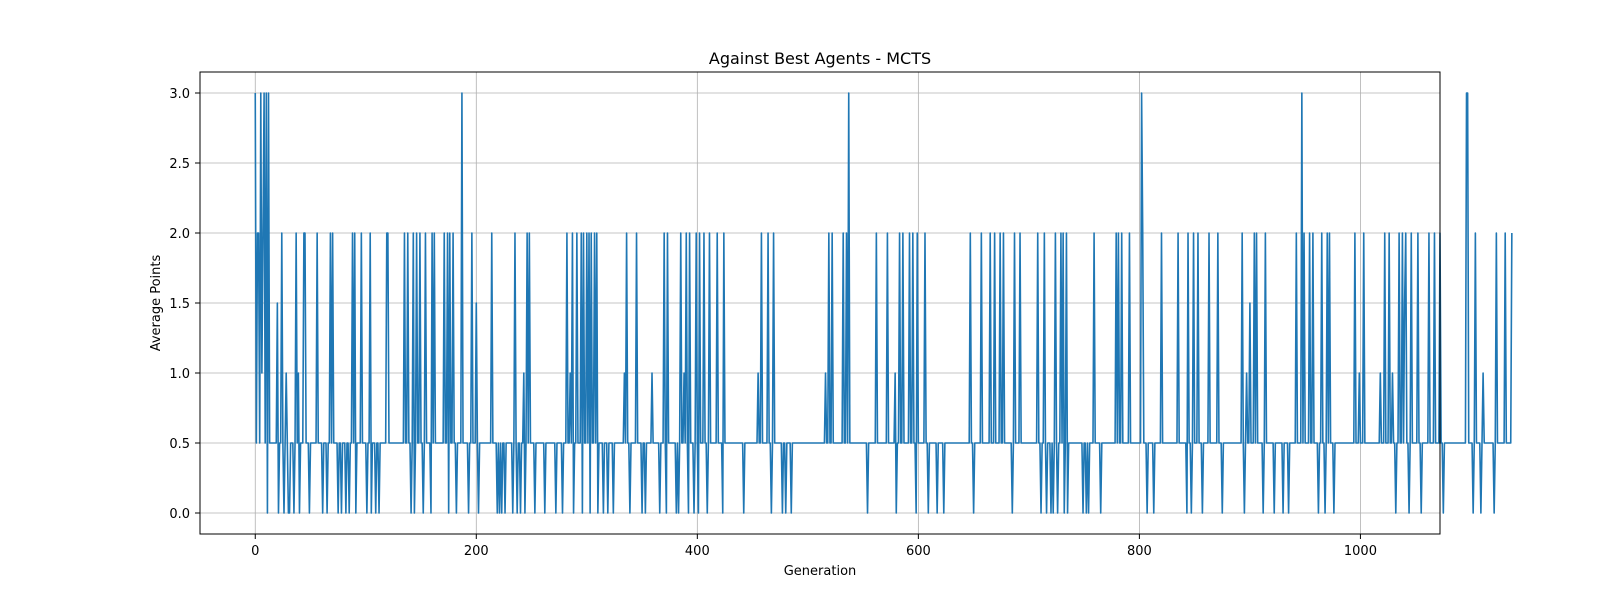 The image size is (1600, 600). What do you see at coordinates (918, 551) in the screenshot?
I see `x-tick-label: 600` at bounding box center [918, 551].